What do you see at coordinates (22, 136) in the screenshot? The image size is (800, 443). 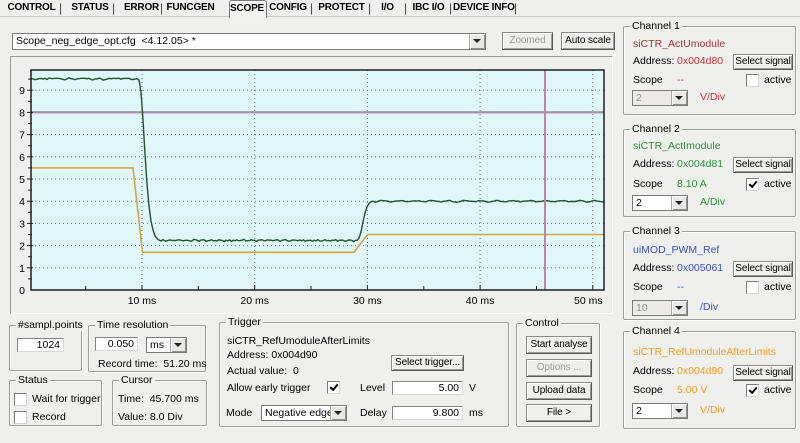 I see `svg-text: 7` at bounding box center [22, 136].